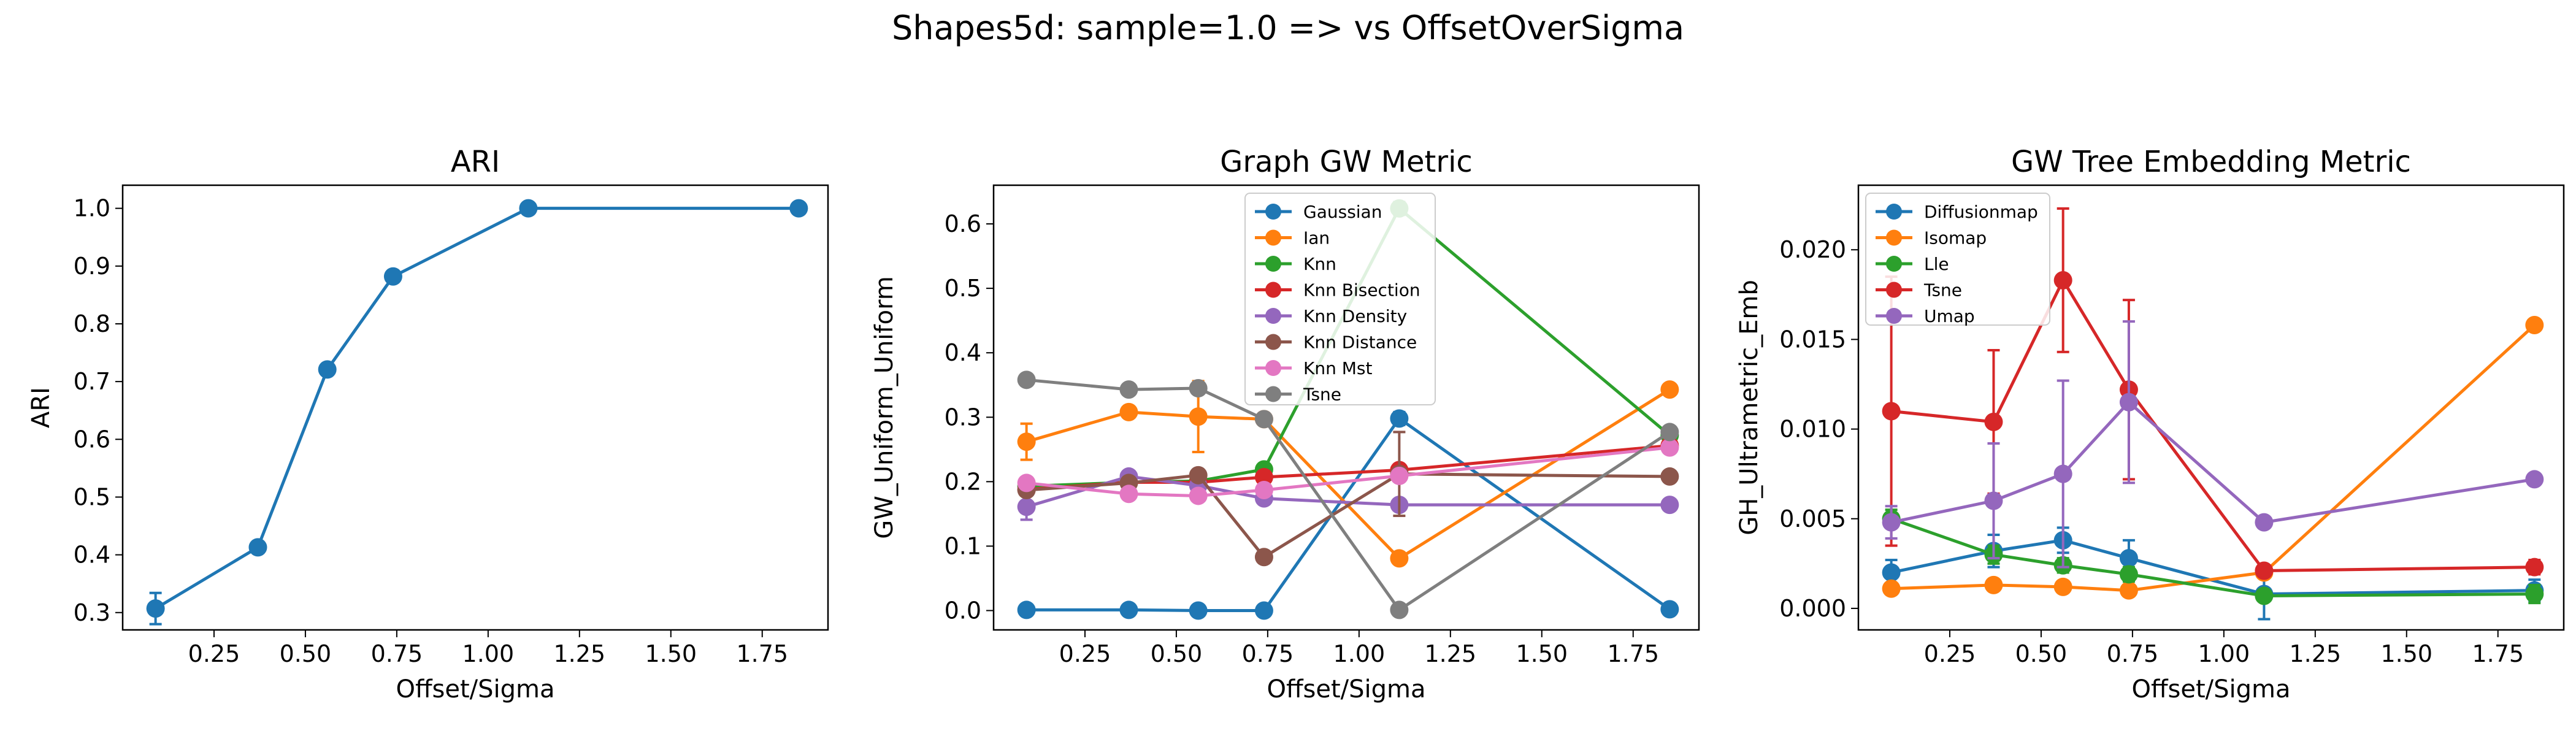 Image resolution: width=2576 pixels, height=736 pixels. I want to click on y-tick-label: 0.0, so click(963, 610).